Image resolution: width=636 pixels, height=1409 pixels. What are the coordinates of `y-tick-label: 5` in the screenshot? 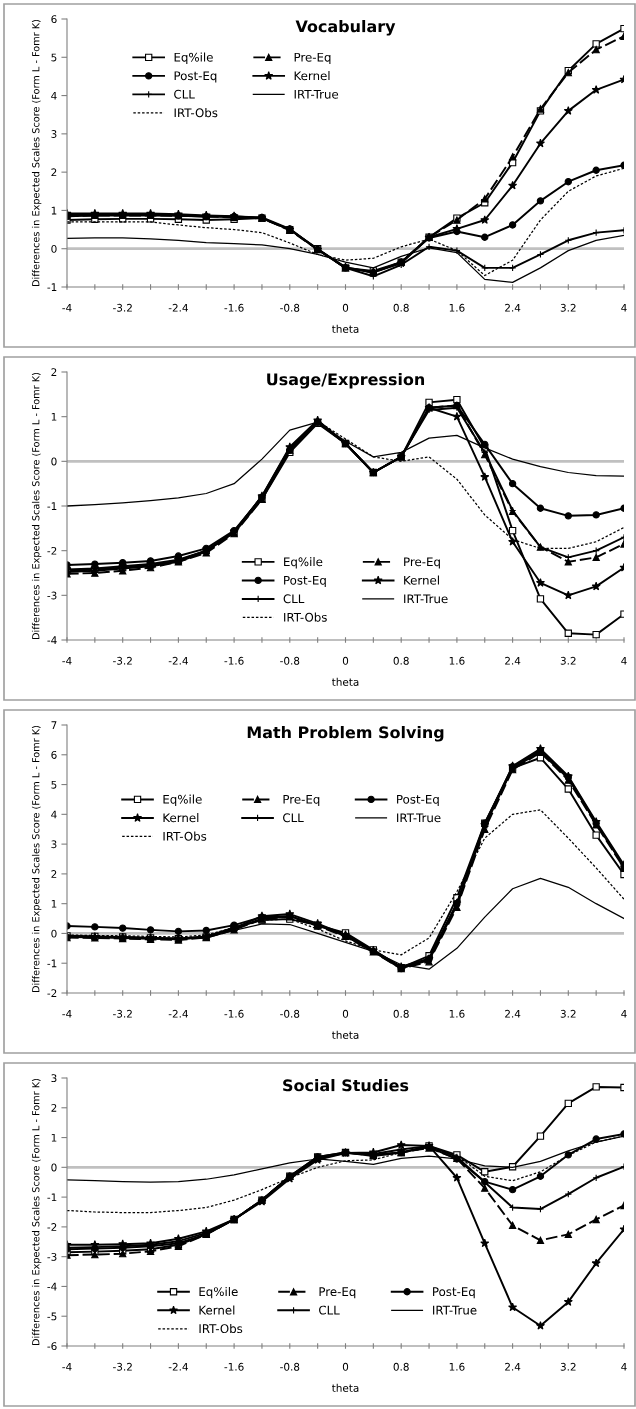 It's located at (54, 784).